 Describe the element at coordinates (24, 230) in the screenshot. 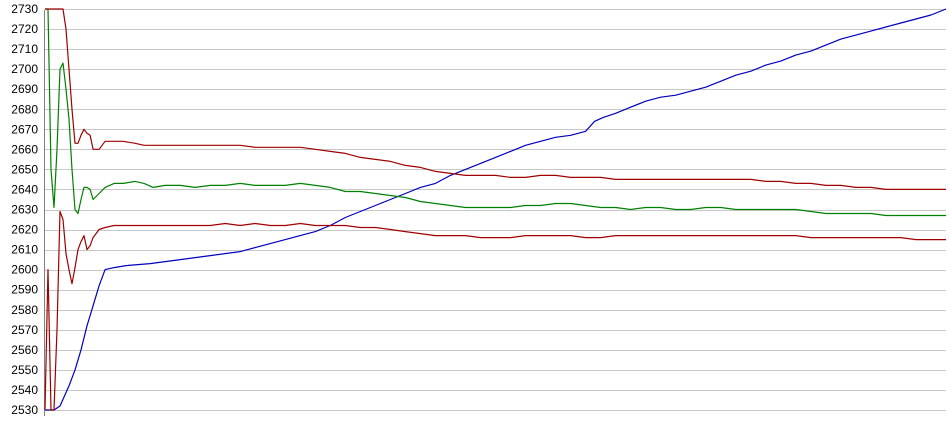

I see `y-tick-label: 2620` at that location.